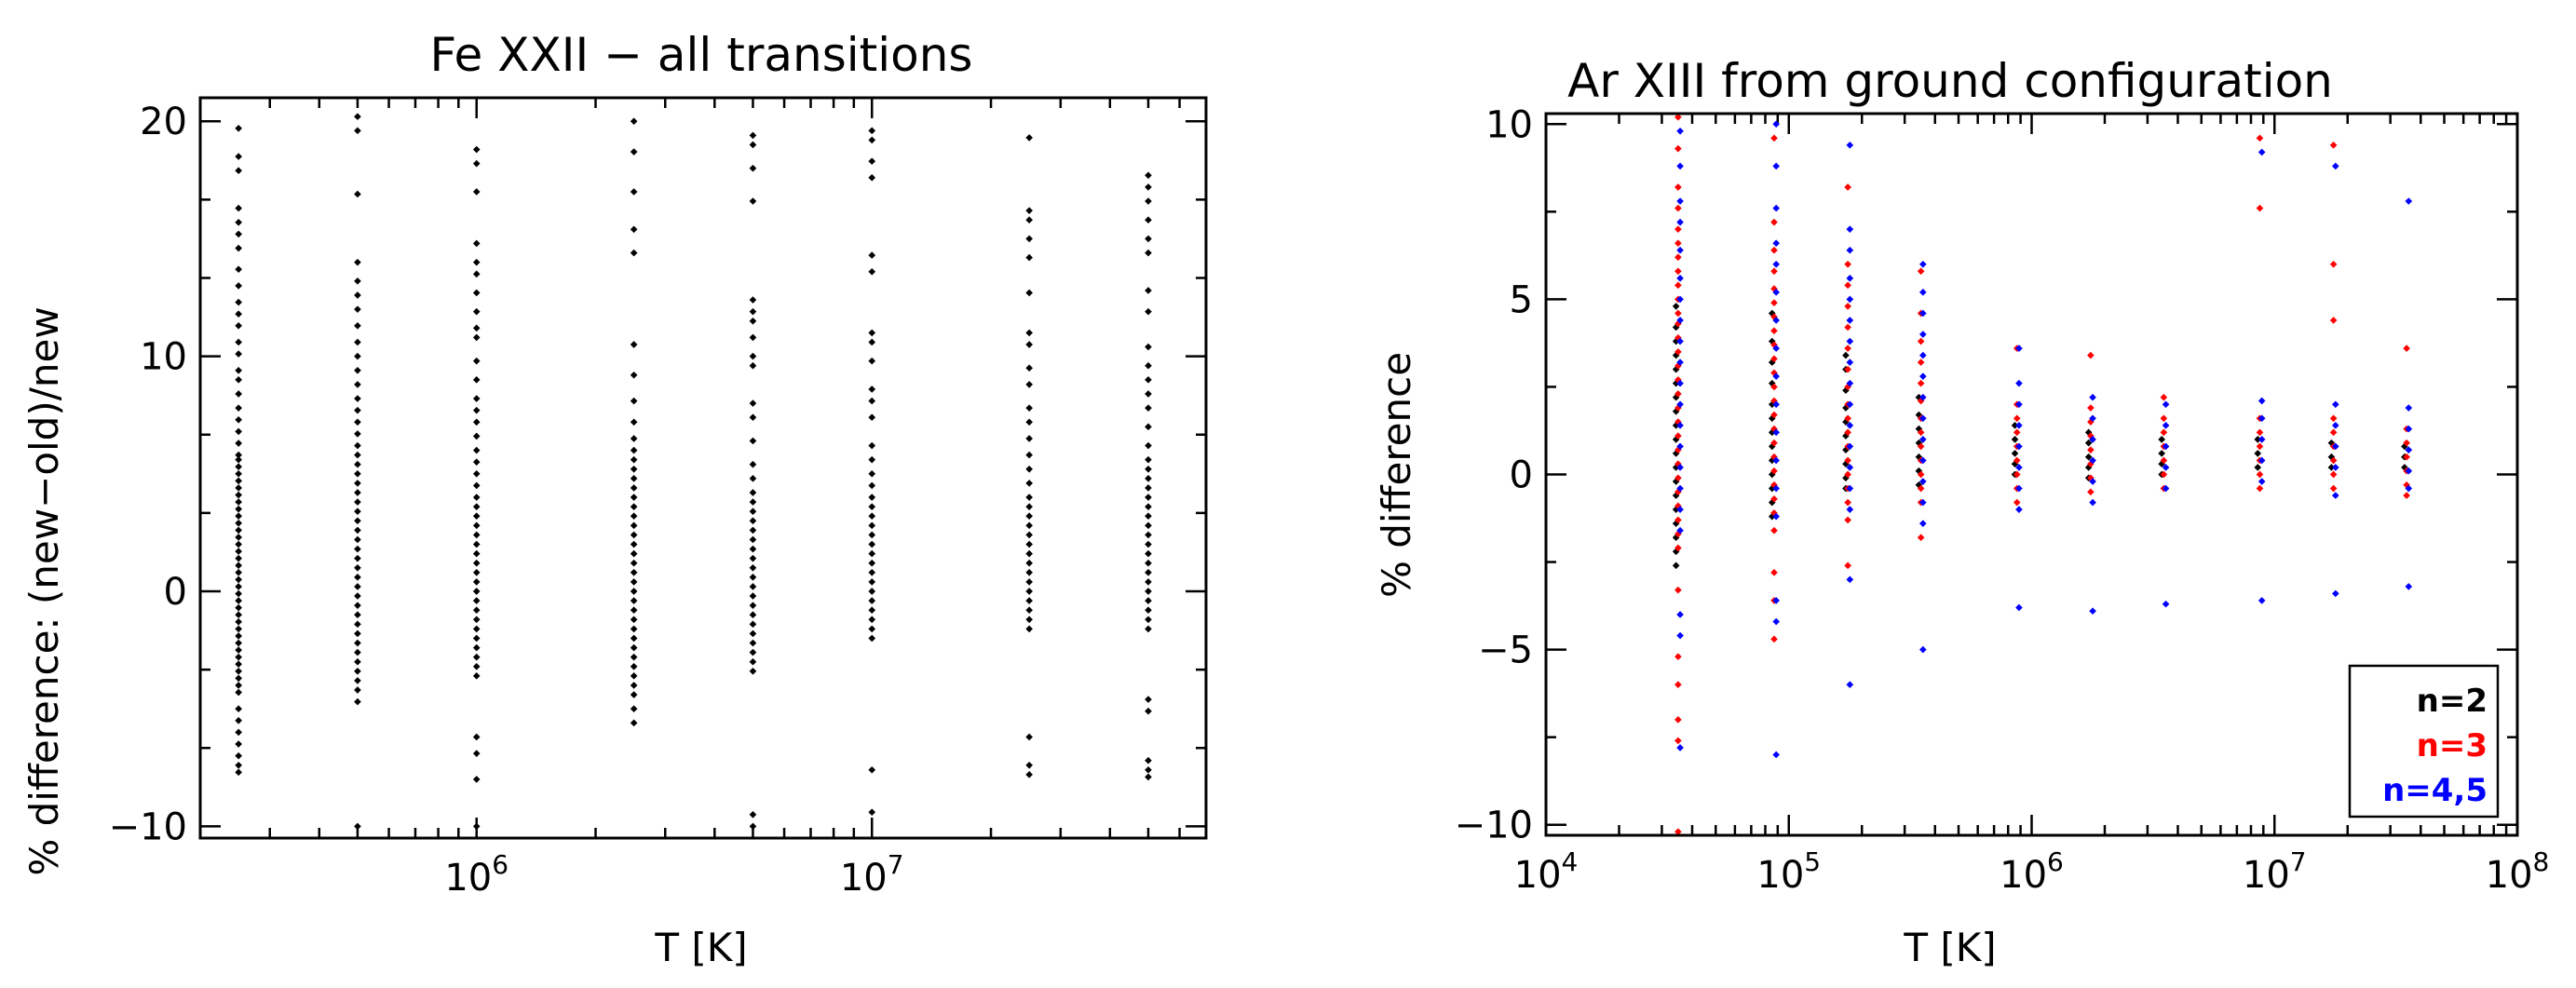 Image resolution: width=2576 pixels, height=988 pixels. I want to click on fe22-y-tick-label: 20, so click(163, 122).